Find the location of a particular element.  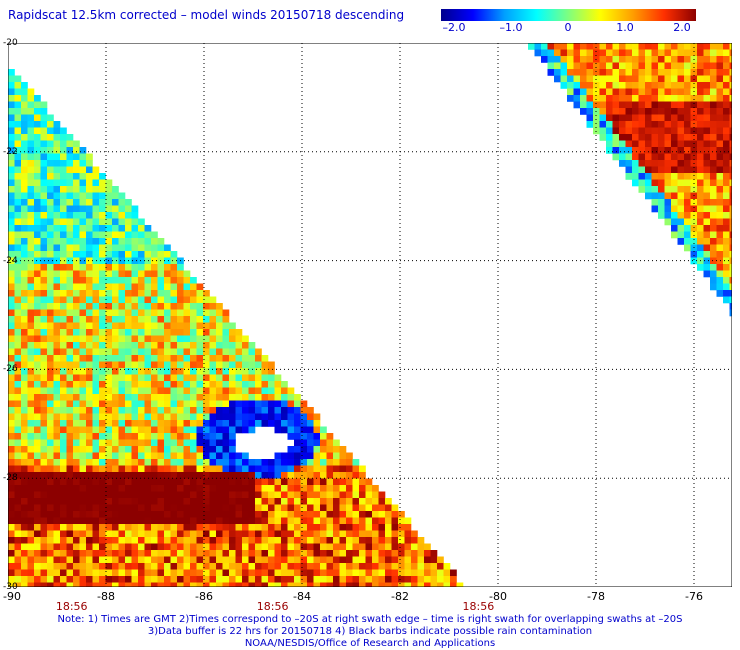

colorbar-fill is located at coordinates (568, 15).